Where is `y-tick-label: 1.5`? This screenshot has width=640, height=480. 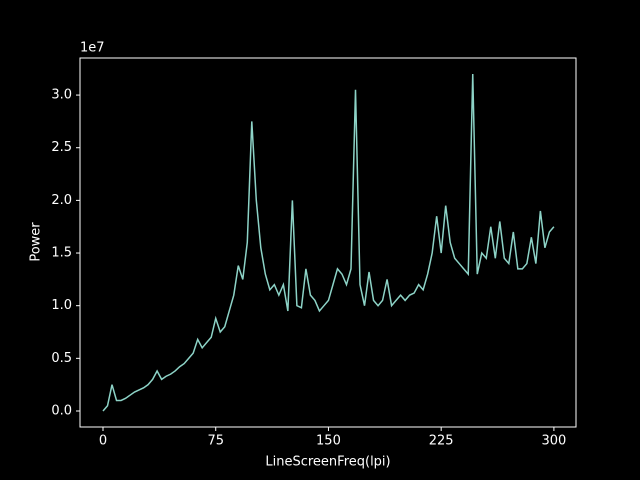
y-tick-label: 1.5 is located at coordinates (61, 253).